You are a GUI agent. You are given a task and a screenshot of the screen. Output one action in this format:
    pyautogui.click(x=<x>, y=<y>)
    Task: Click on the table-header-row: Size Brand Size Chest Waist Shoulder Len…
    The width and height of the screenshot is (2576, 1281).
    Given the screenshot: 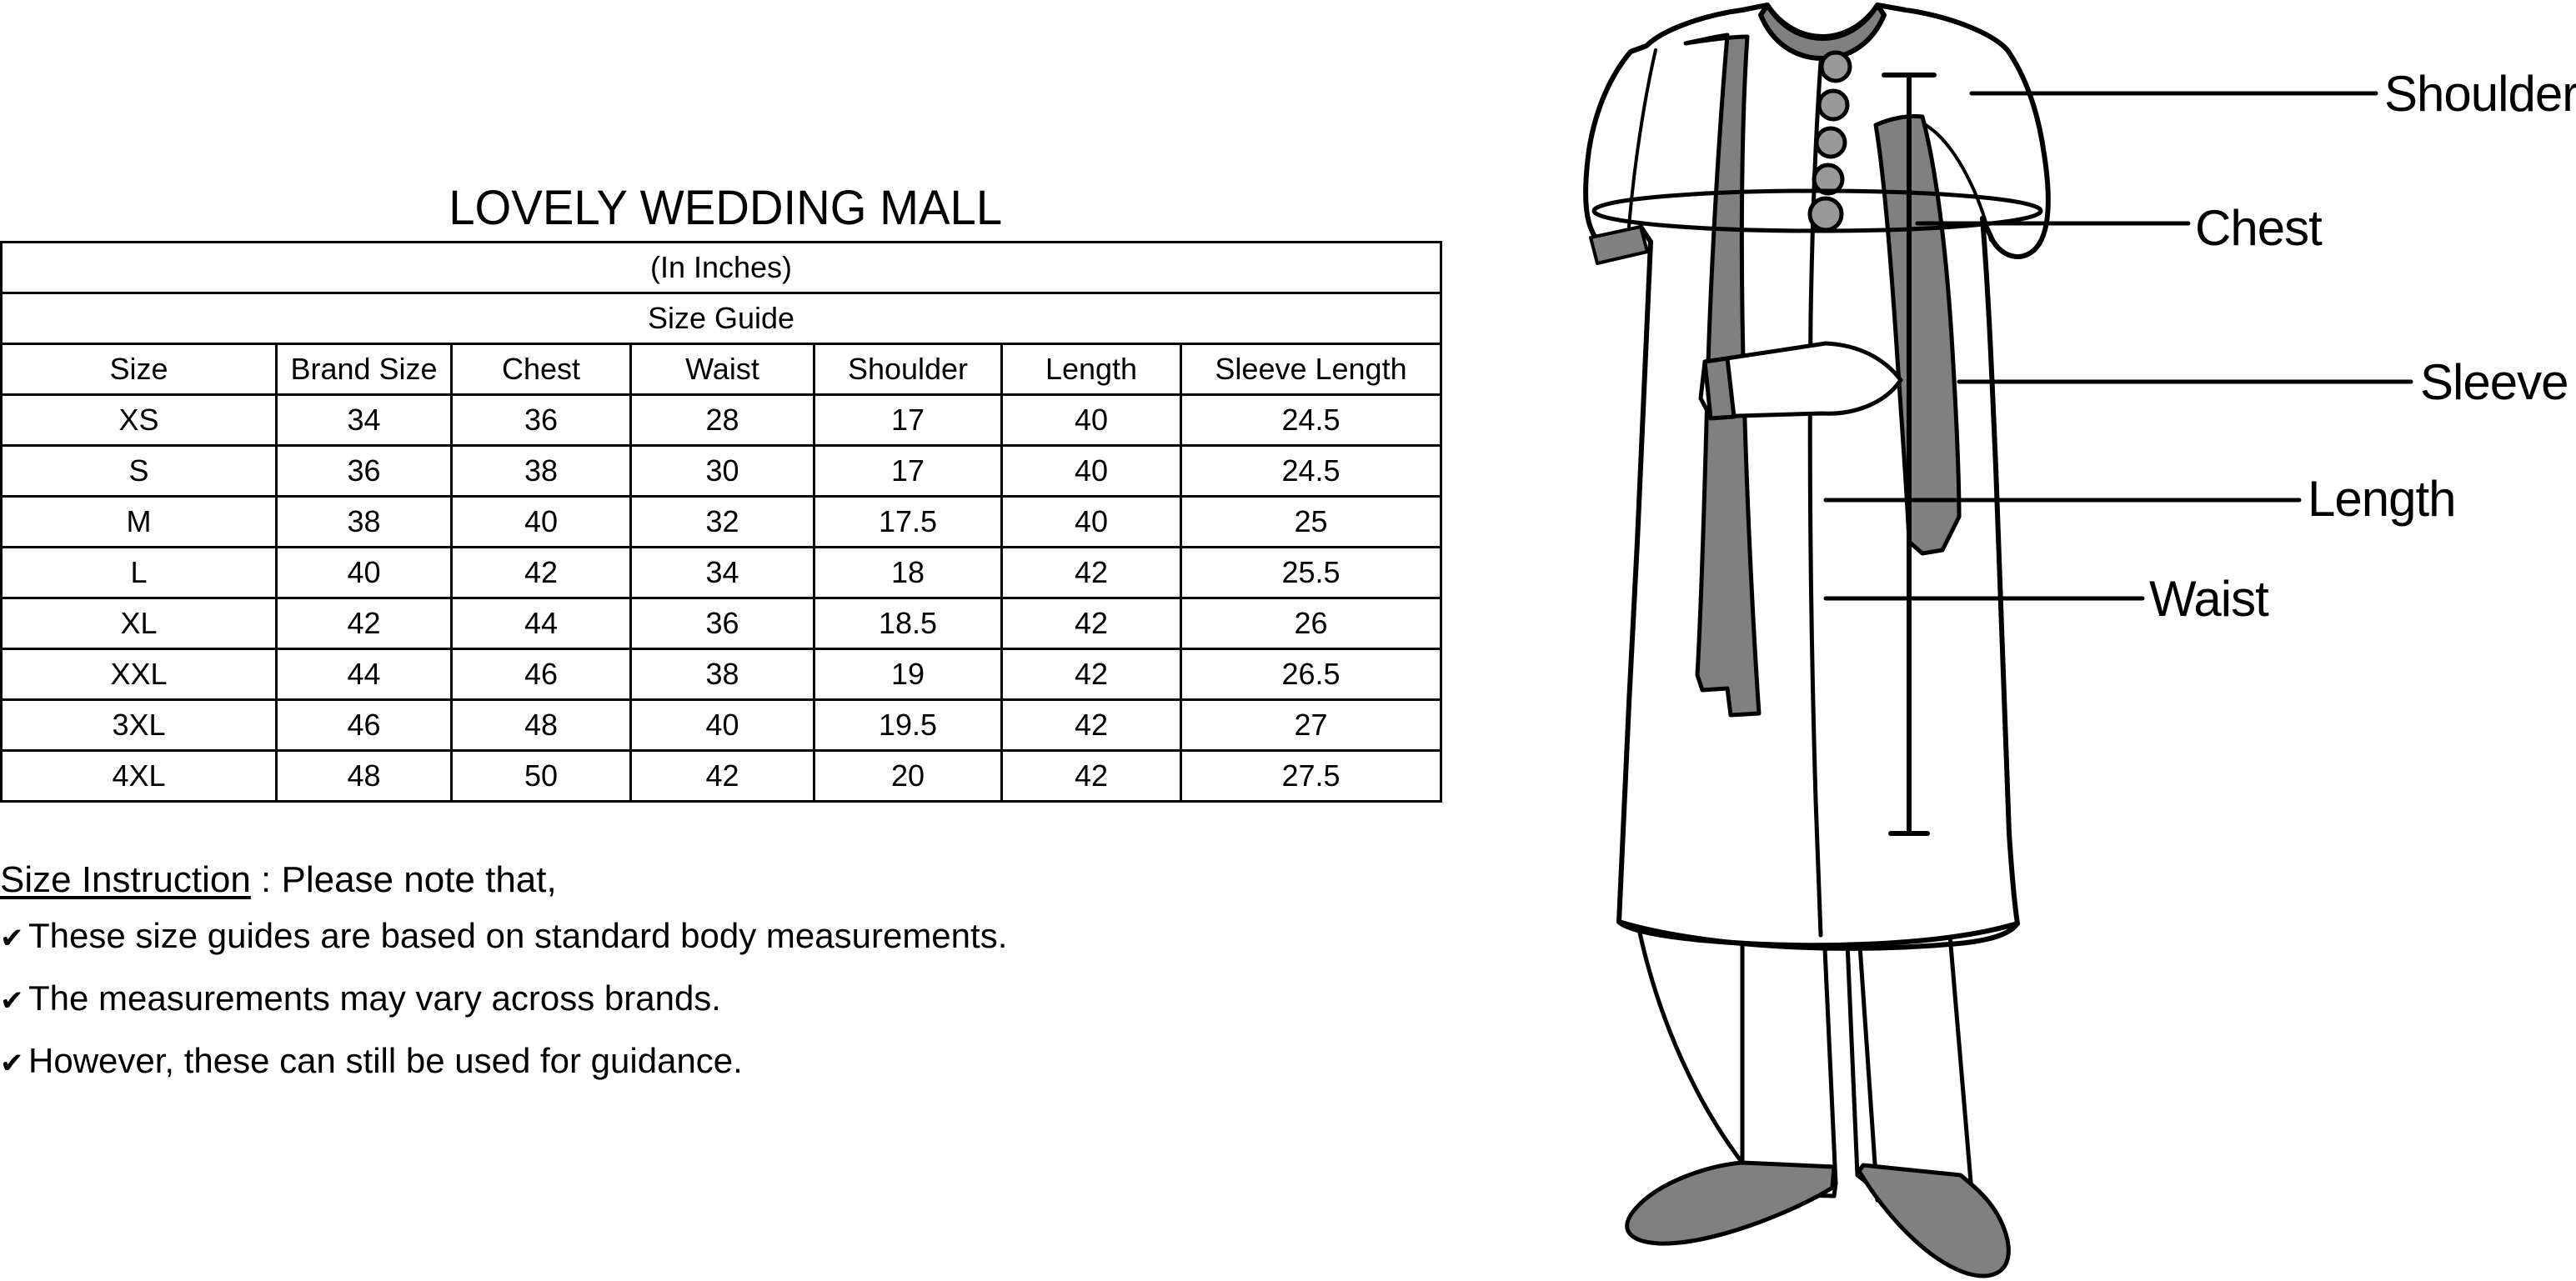 What is the action you would take?
    pyautogui.click(x=721, y=369)
    